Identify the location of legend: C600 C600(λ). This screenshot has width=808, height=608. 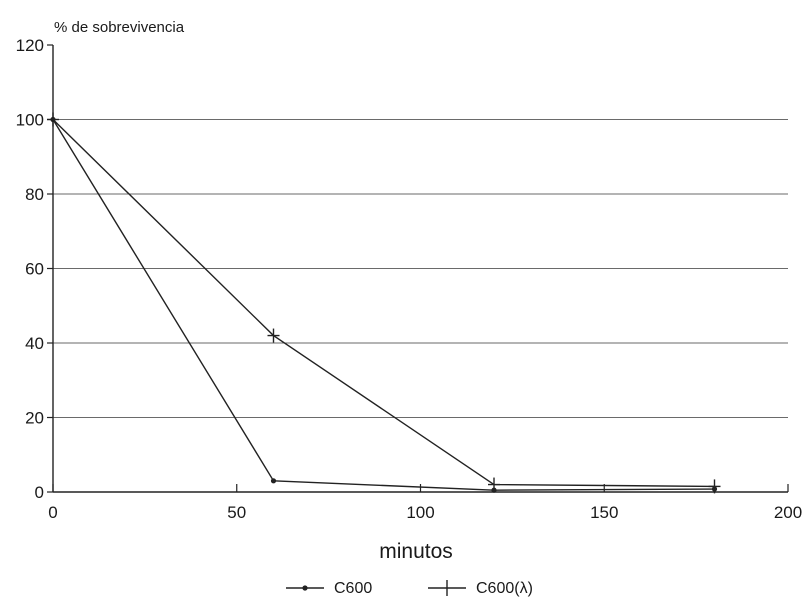
(409, 588).